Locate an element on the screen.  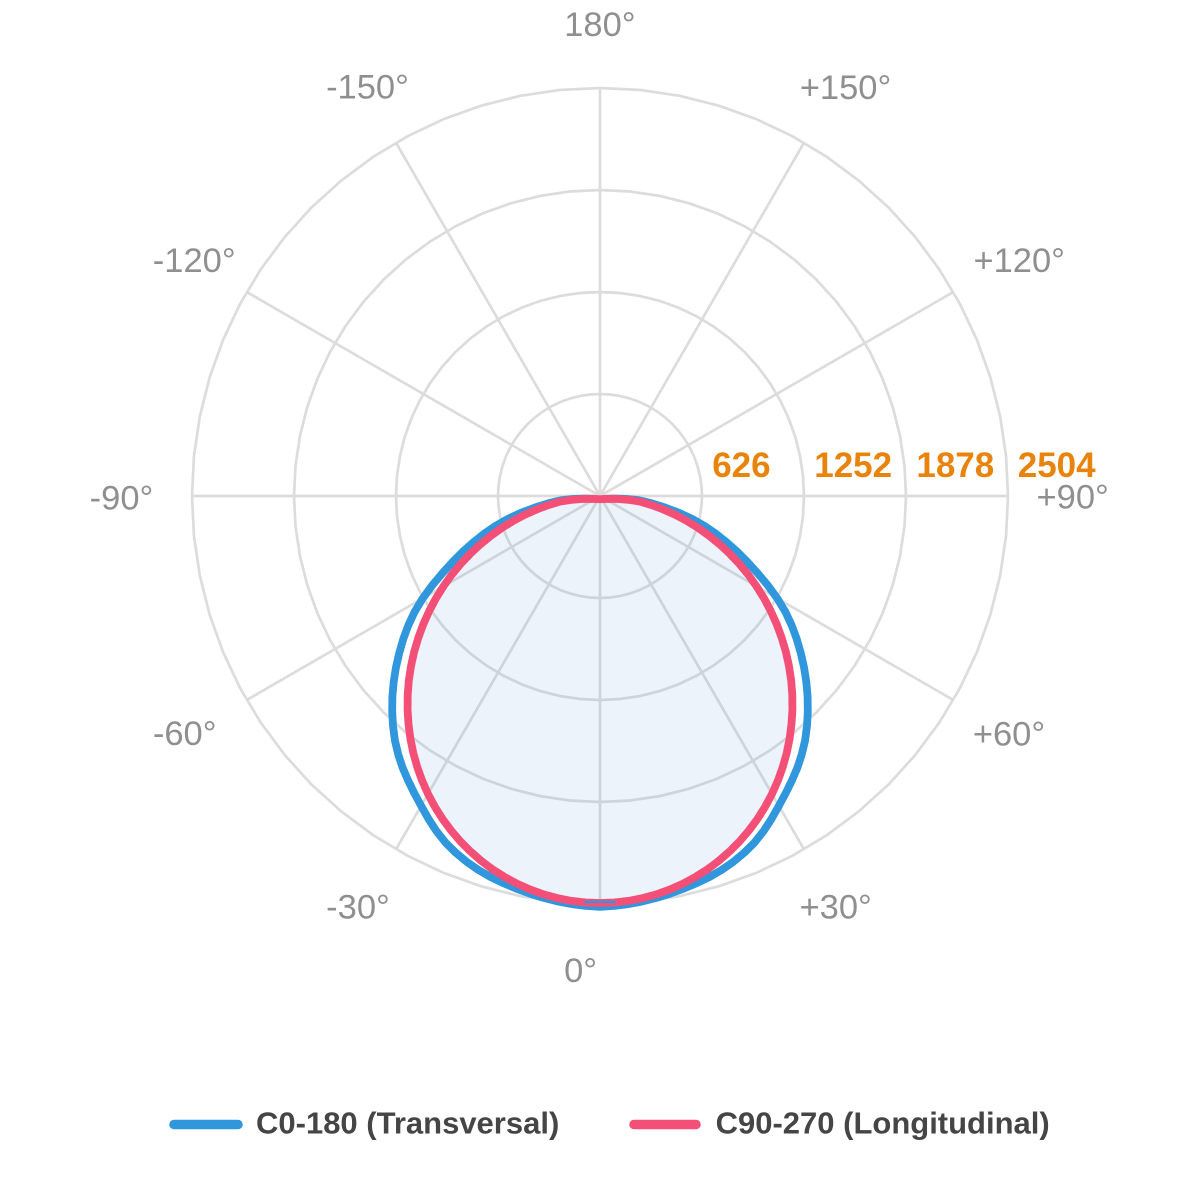
svg-text: 626 is located at coordinates (741, 465).